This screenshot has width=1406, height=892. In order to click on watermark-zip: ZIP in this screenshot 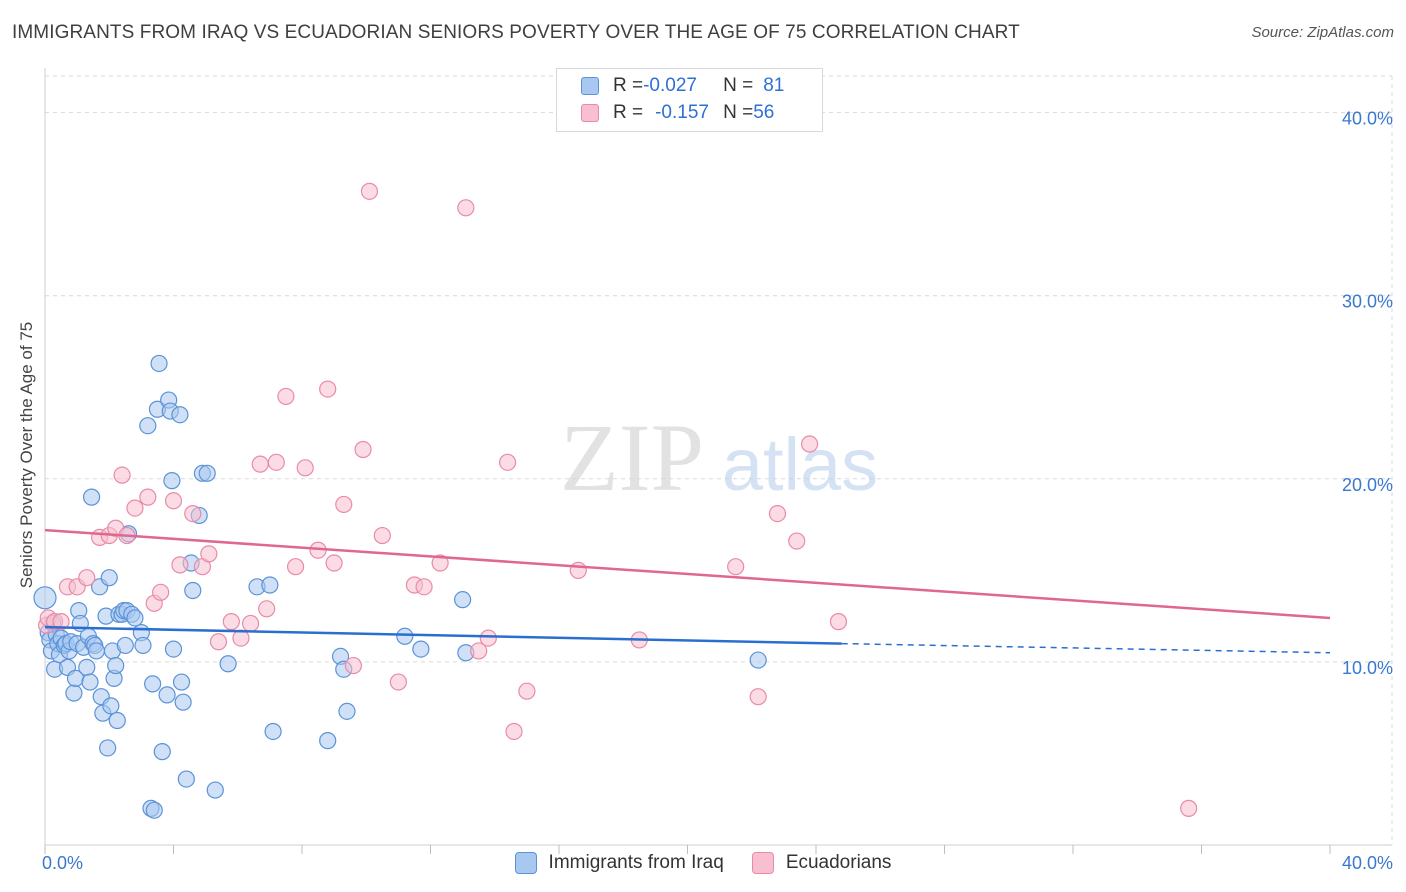, I will do `click(632, 457)`.